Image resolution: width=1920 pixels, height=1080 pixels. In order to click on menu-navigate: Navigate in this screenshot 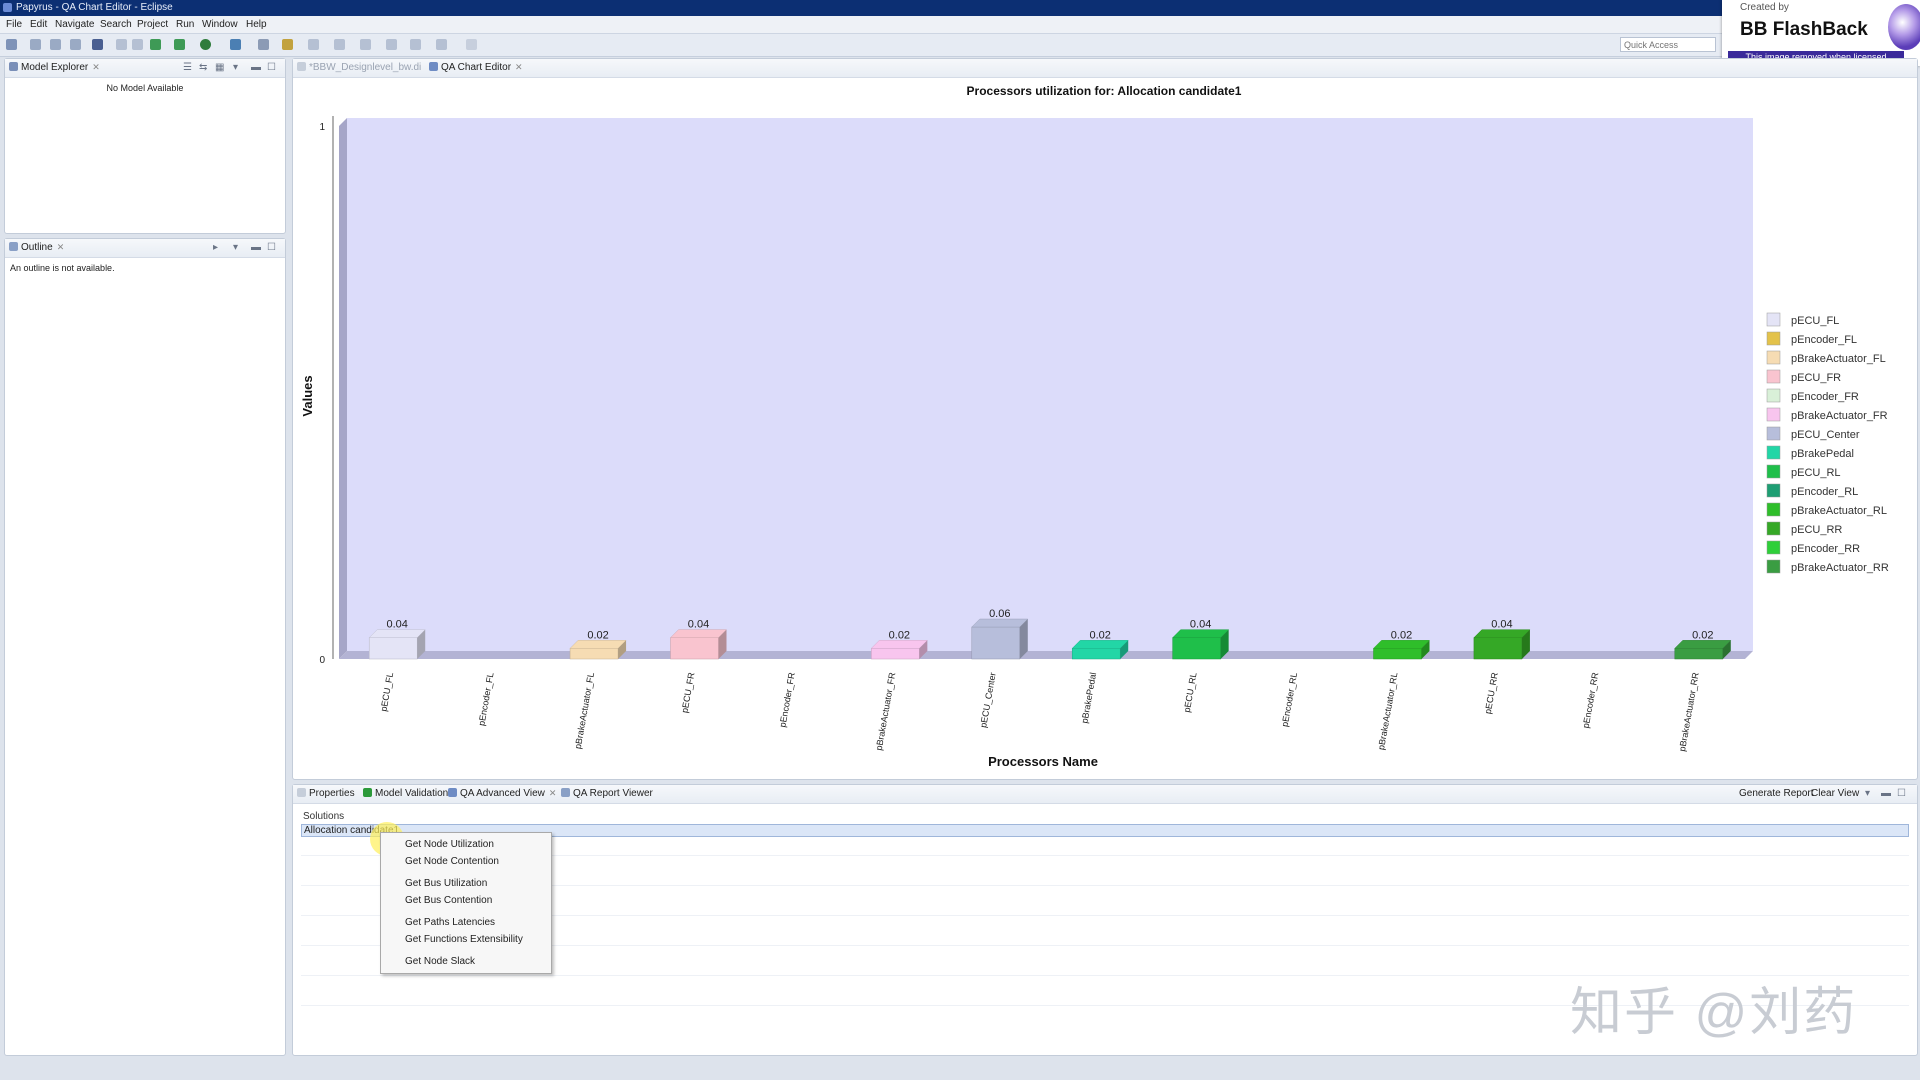, I will do `click(75, 24)`.